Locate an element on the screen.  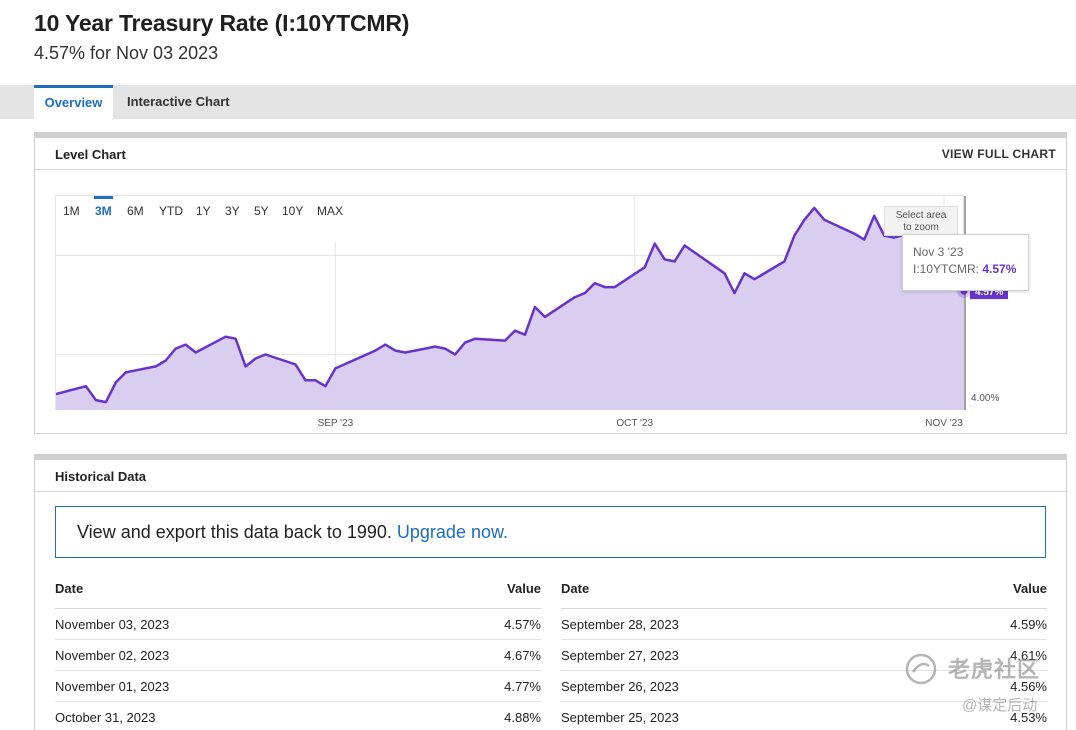
table-row: September 25, 2023 4.53% is located at coordinates (804, 716).